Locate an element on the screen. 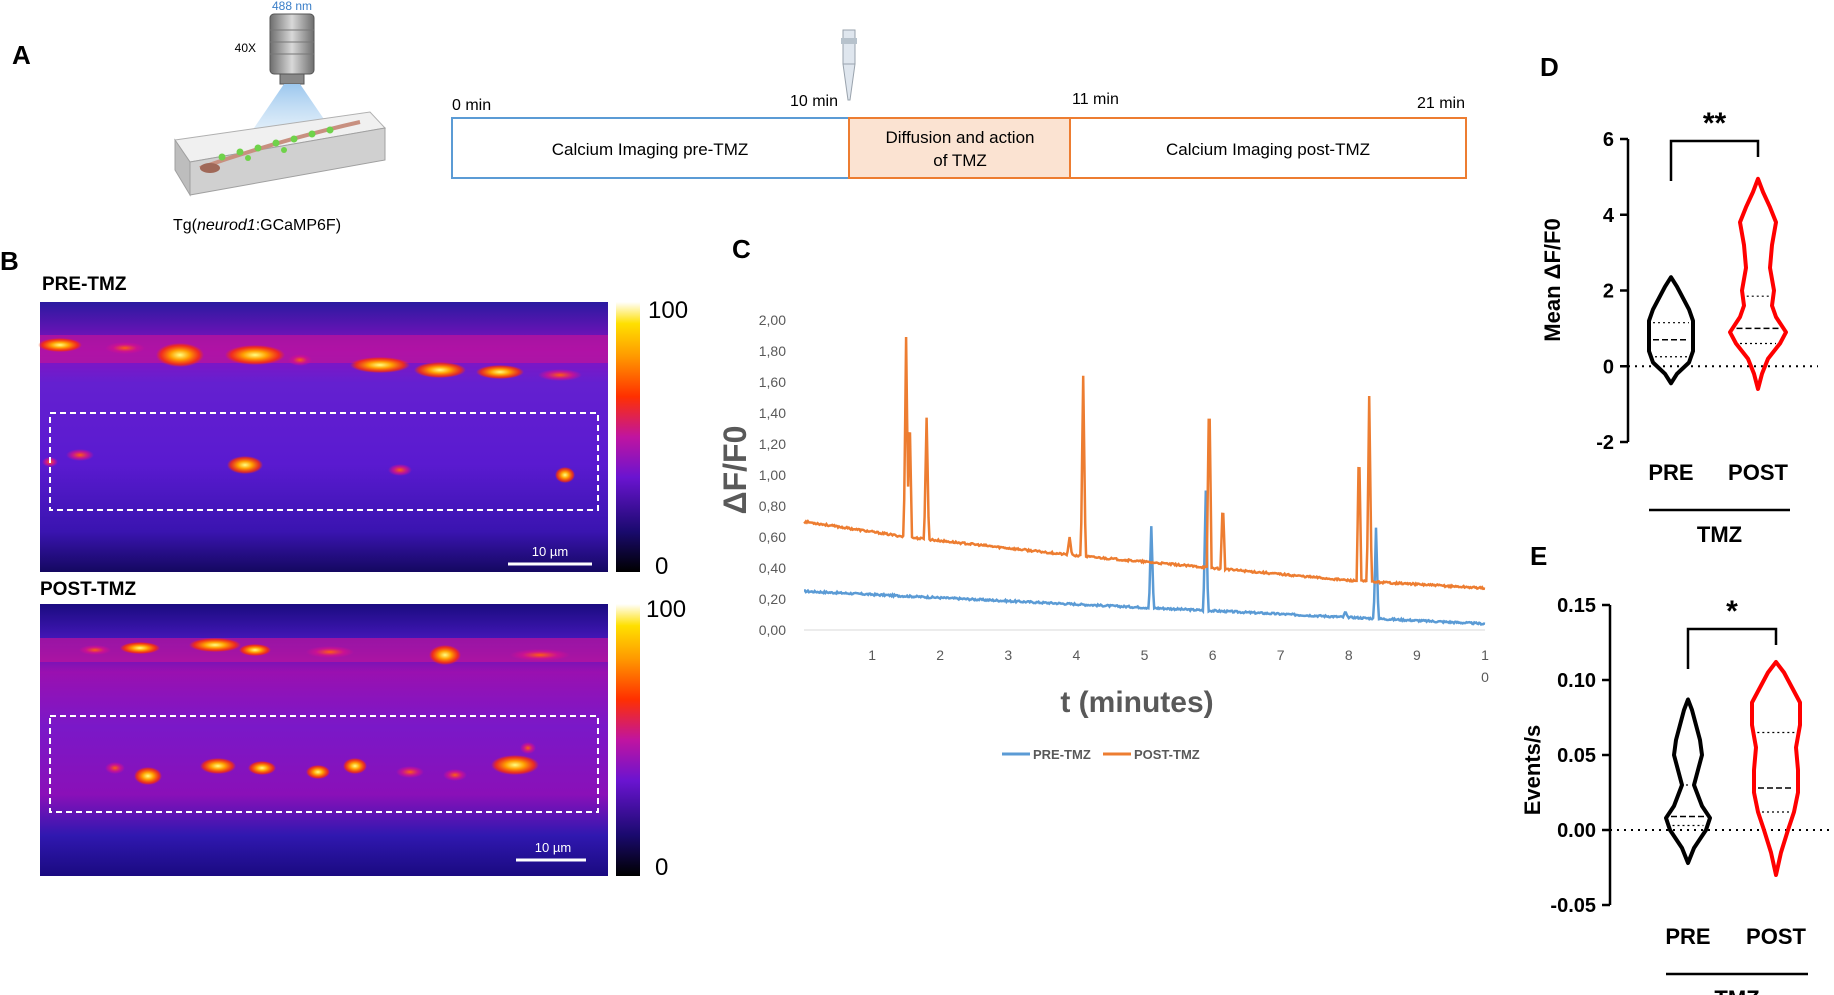  microscope-objective-icon is located at coordinates (292, 49).